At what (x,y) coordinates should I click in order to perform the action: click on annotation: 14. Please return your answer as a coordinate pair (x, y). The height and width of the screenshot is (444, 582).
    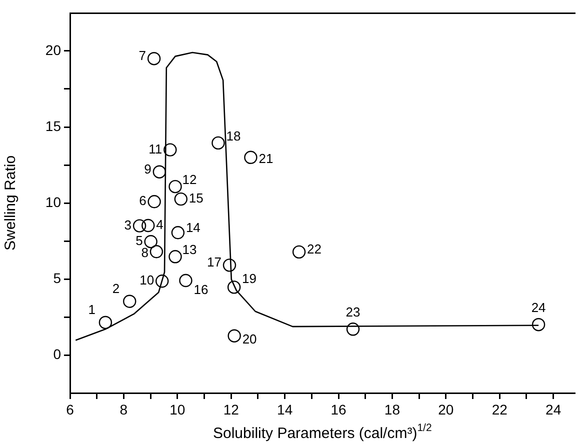
    Looking at the image, I should click on (193, 228).